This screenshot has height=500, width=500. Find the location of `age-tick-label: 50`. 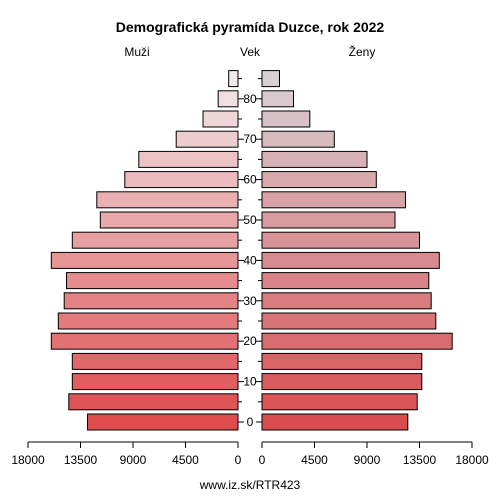

age-tick-label: 50 is located at coordinates (250, 220).